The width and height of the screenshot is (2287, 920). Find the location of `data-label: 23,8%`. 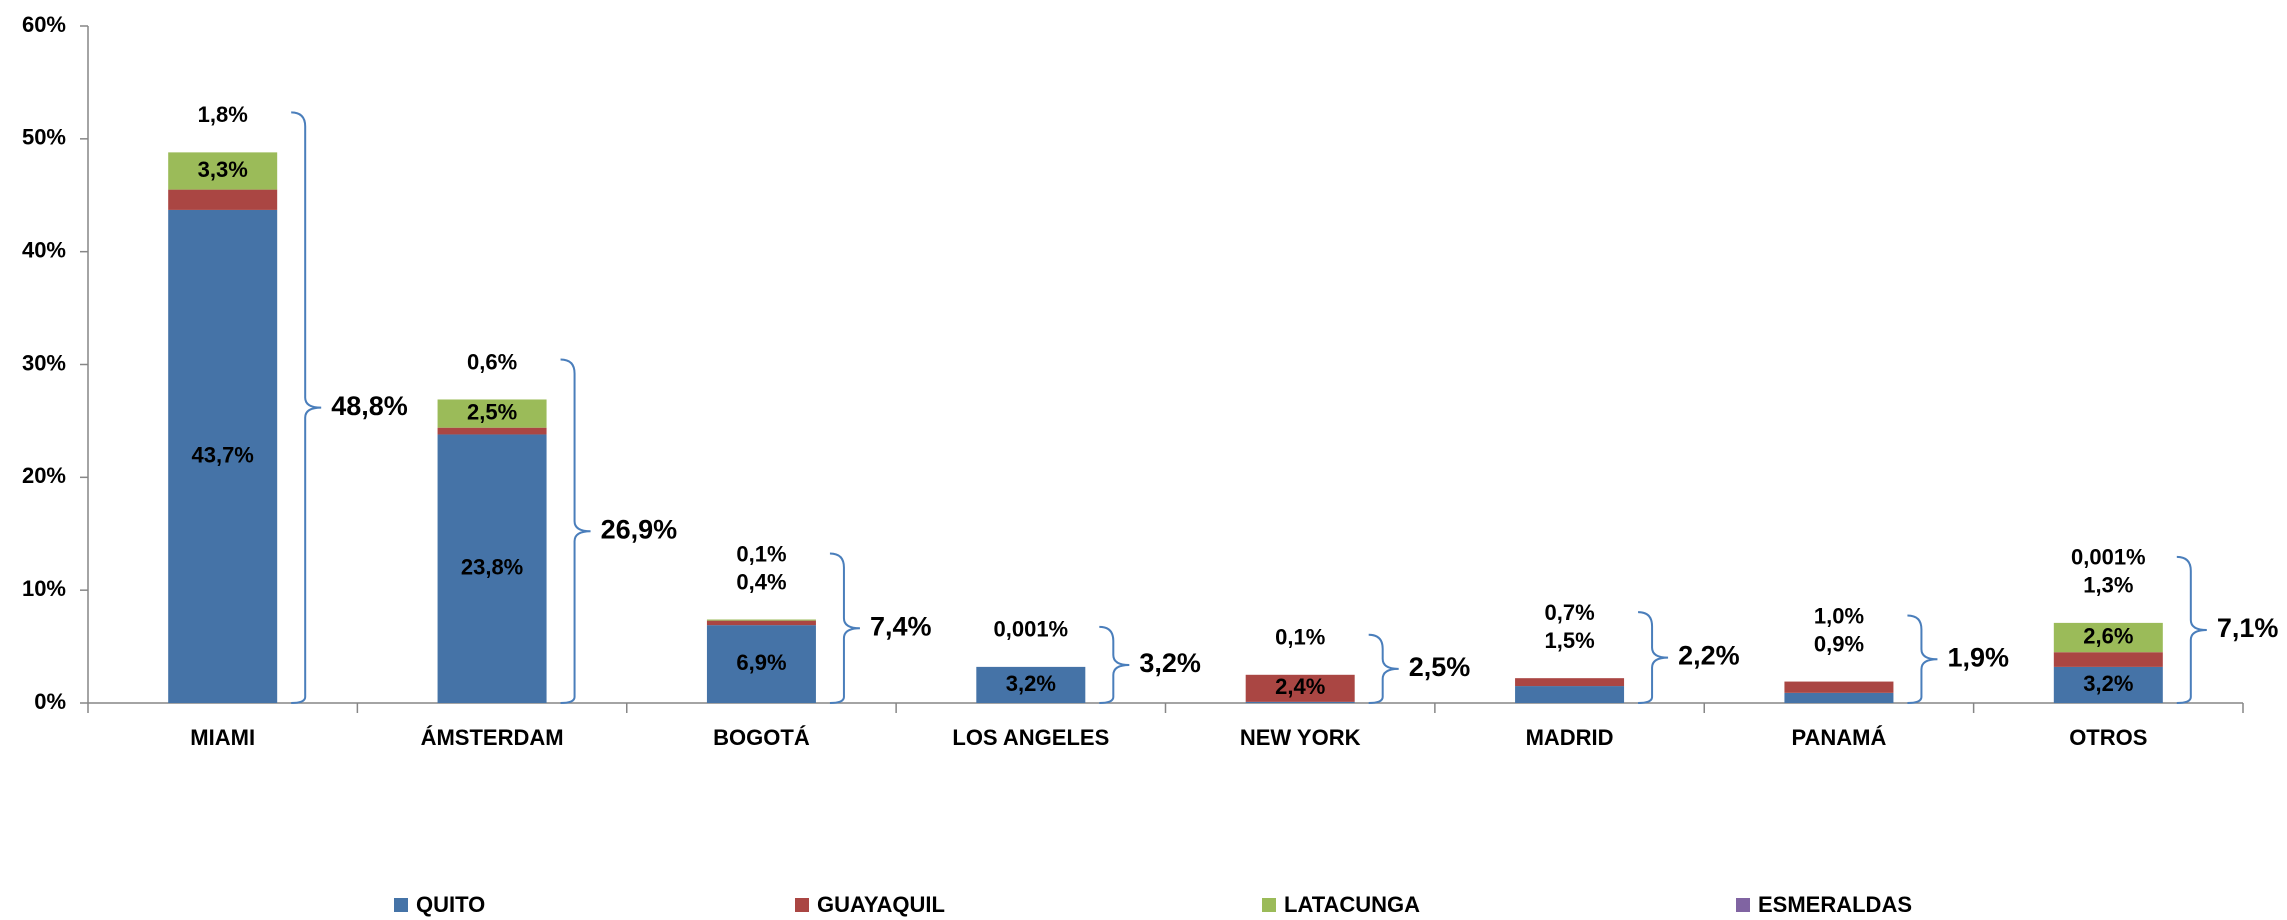

data-label: 23,8% is located at coordinates (492, 567).